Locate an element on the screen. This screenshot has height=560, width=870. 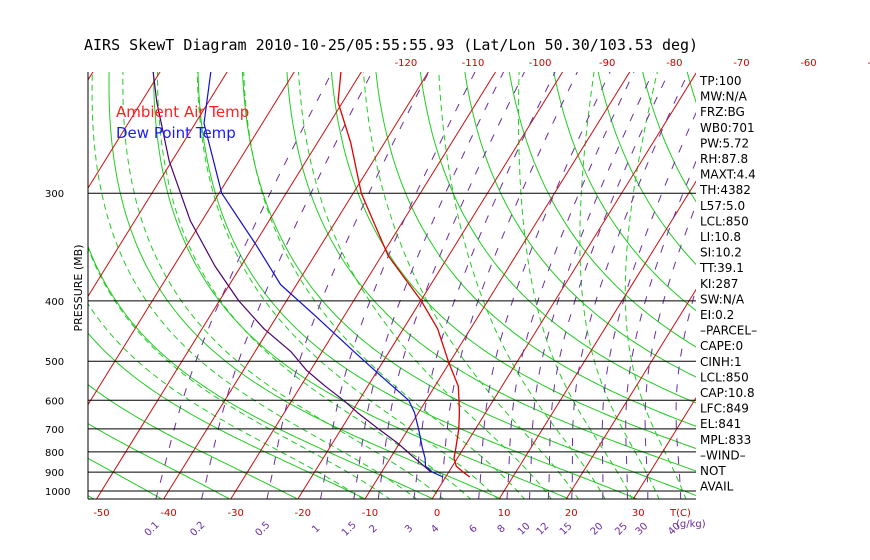
stability-index-item: MPL:833 is located at coordinates (725, 440).